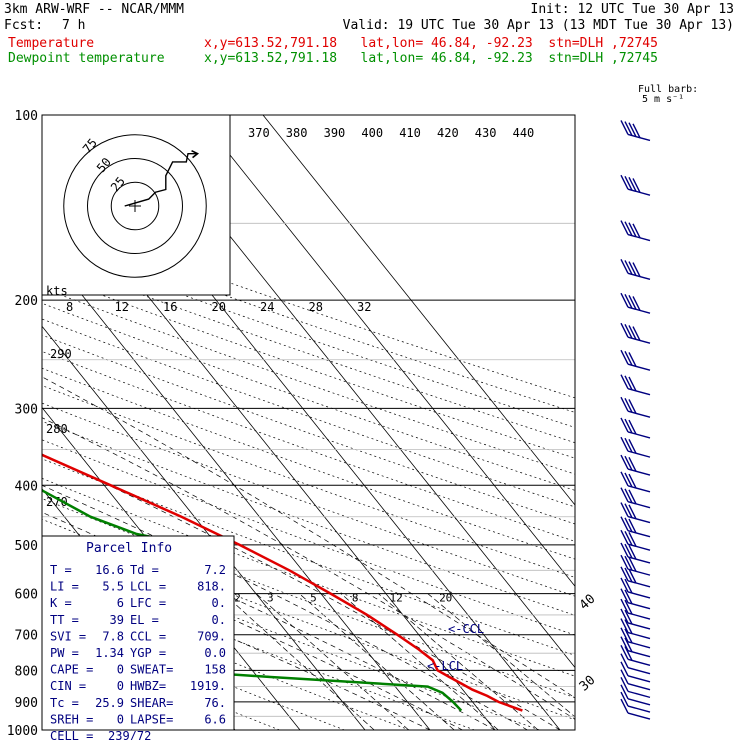 This screenshot has width=740, height=740. What do you see at coordinates (61, 354) in the screenshot?
I see `theta-label: 290` at bounding box center [61, 354].